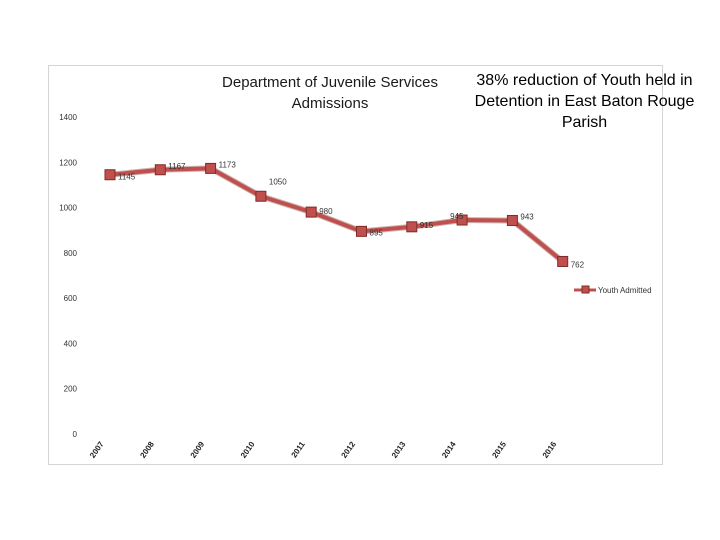  Describe the element at coordinates (68, 208) in the screenshot. I see `y-tick-label: 1000` at that location.